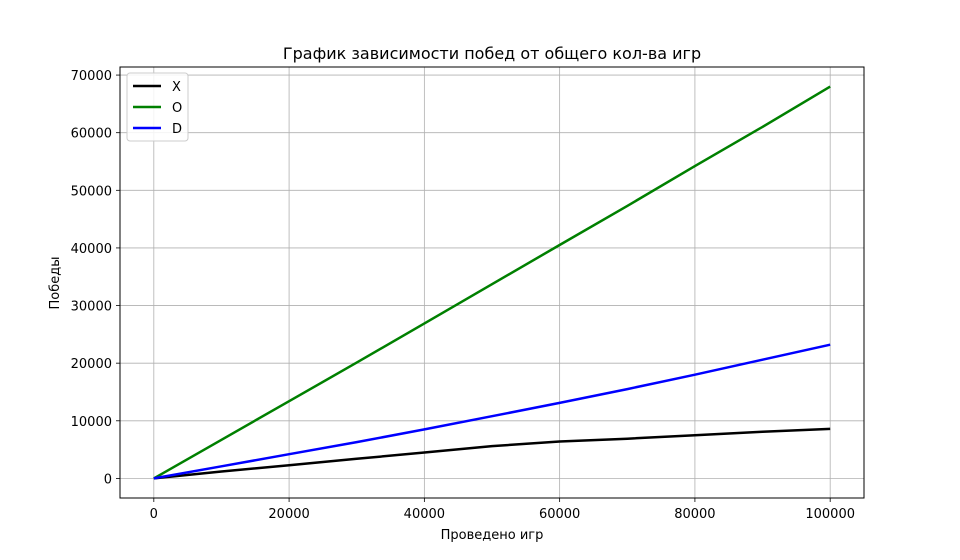  What do you see at coordinates (91, 364) in the screenshot?
I see `y-tick-label: 20000` at bounding box center [91, 364].